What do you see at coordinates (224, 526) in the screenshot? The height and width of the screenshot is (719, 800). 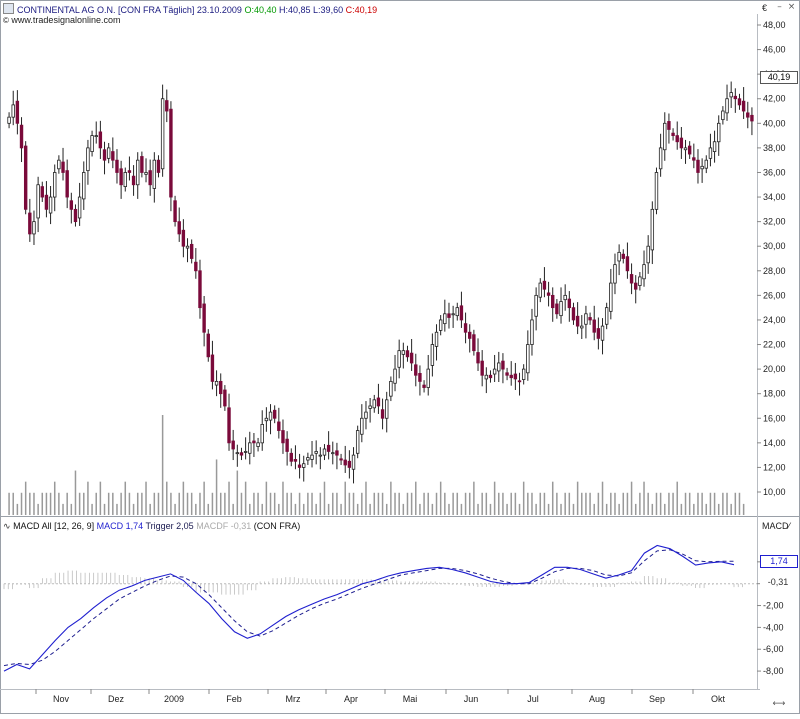 I see `macdf-value: MACDF -0,31` at bounding box center [224, 526].